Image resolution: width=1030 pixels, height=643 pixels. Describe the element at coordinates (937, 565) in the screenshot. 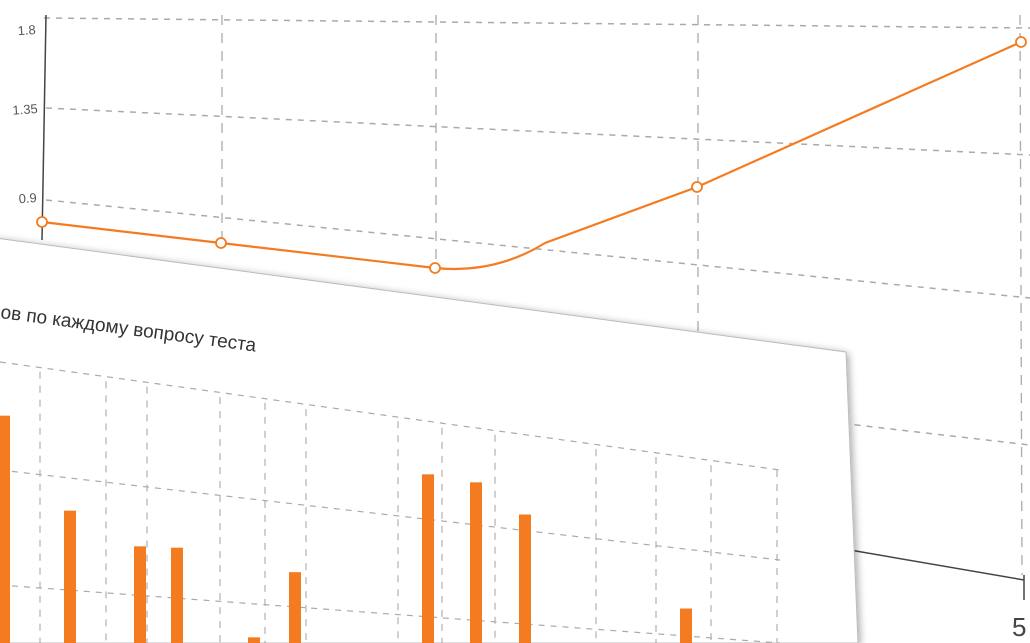

I see `x-axis` at that location.